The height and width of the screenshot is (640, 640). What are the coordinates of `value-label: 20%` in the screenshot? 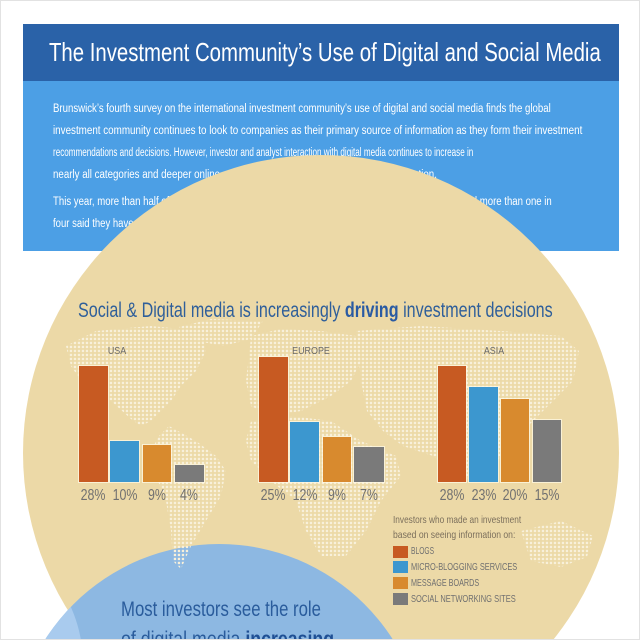 It's located at (515, 495).